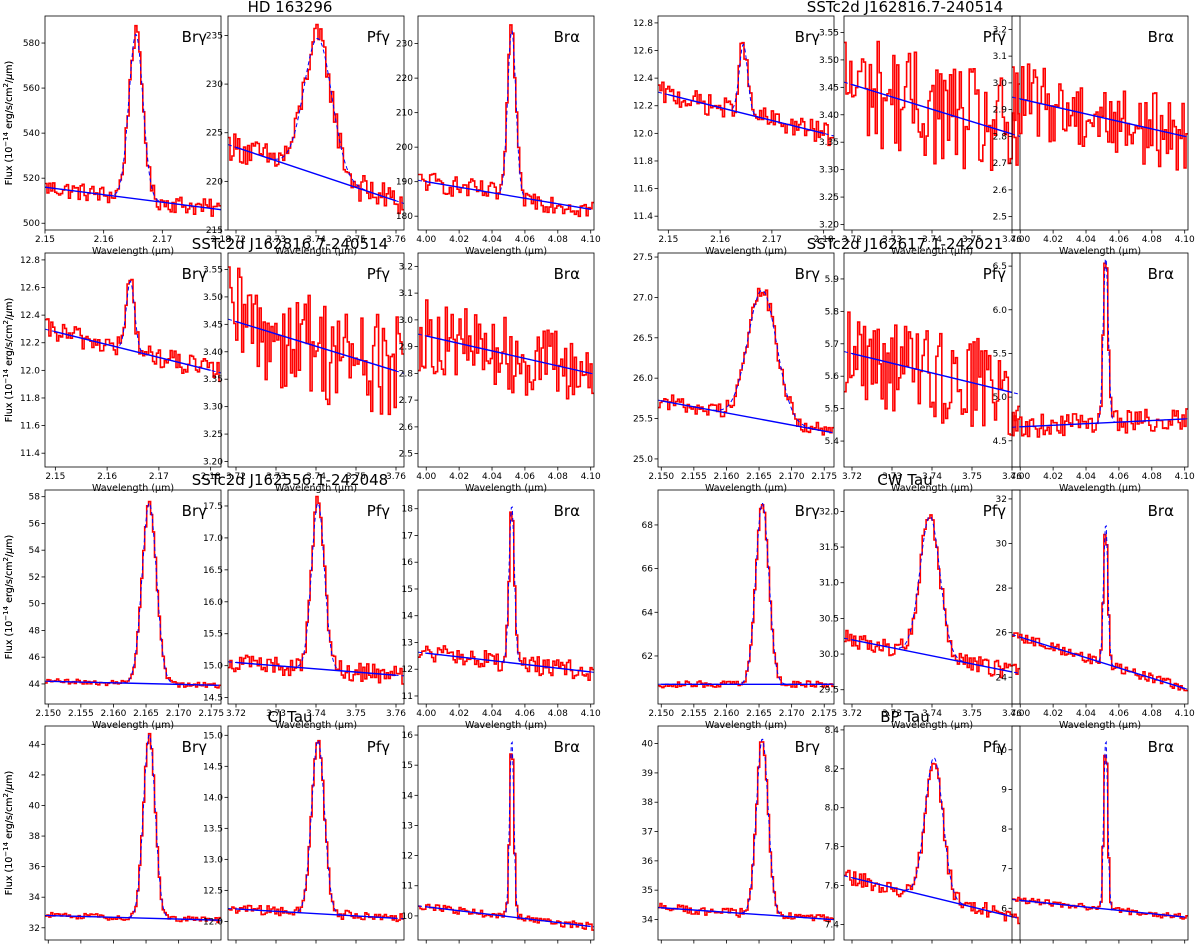 The image size is (1200, 944). Describe the element at coordinates (643, 52) in the screenshot. I see `y-tick-label: 12.6` at that location.